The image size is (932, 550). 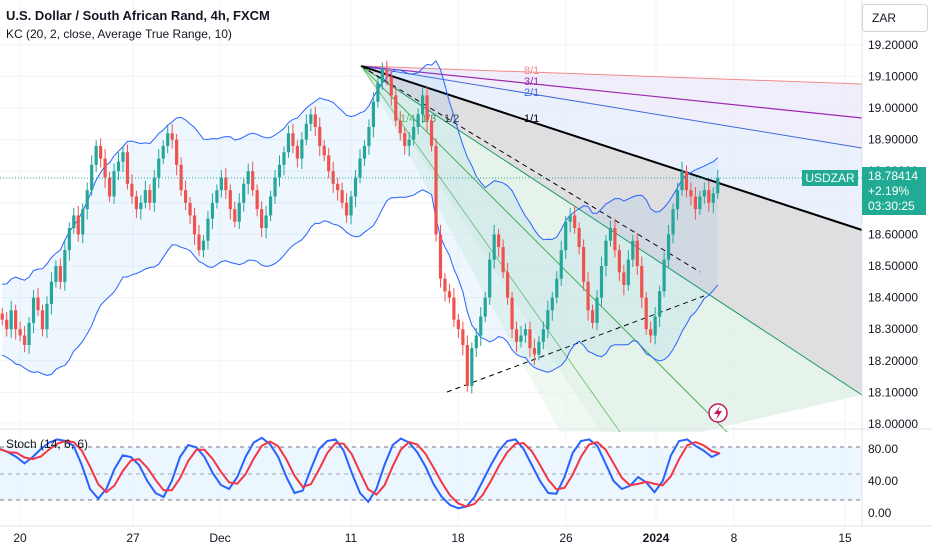 I want to click on stoch-label: Stoch (14, 6, 6), so click(x=47, y=444).